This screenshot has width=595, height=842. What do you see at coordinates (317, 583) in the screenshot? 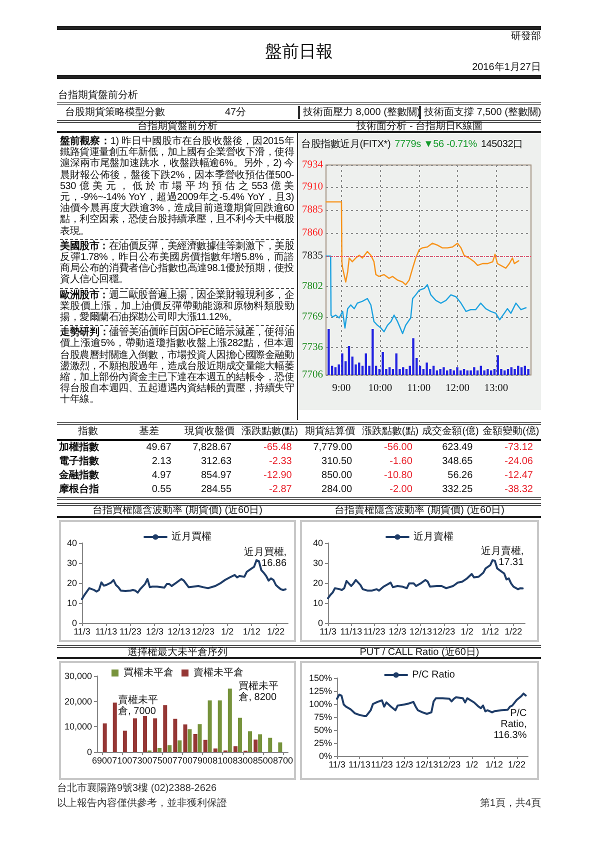
I see `y-tick-label: 20` at bounding box center [317, 583].